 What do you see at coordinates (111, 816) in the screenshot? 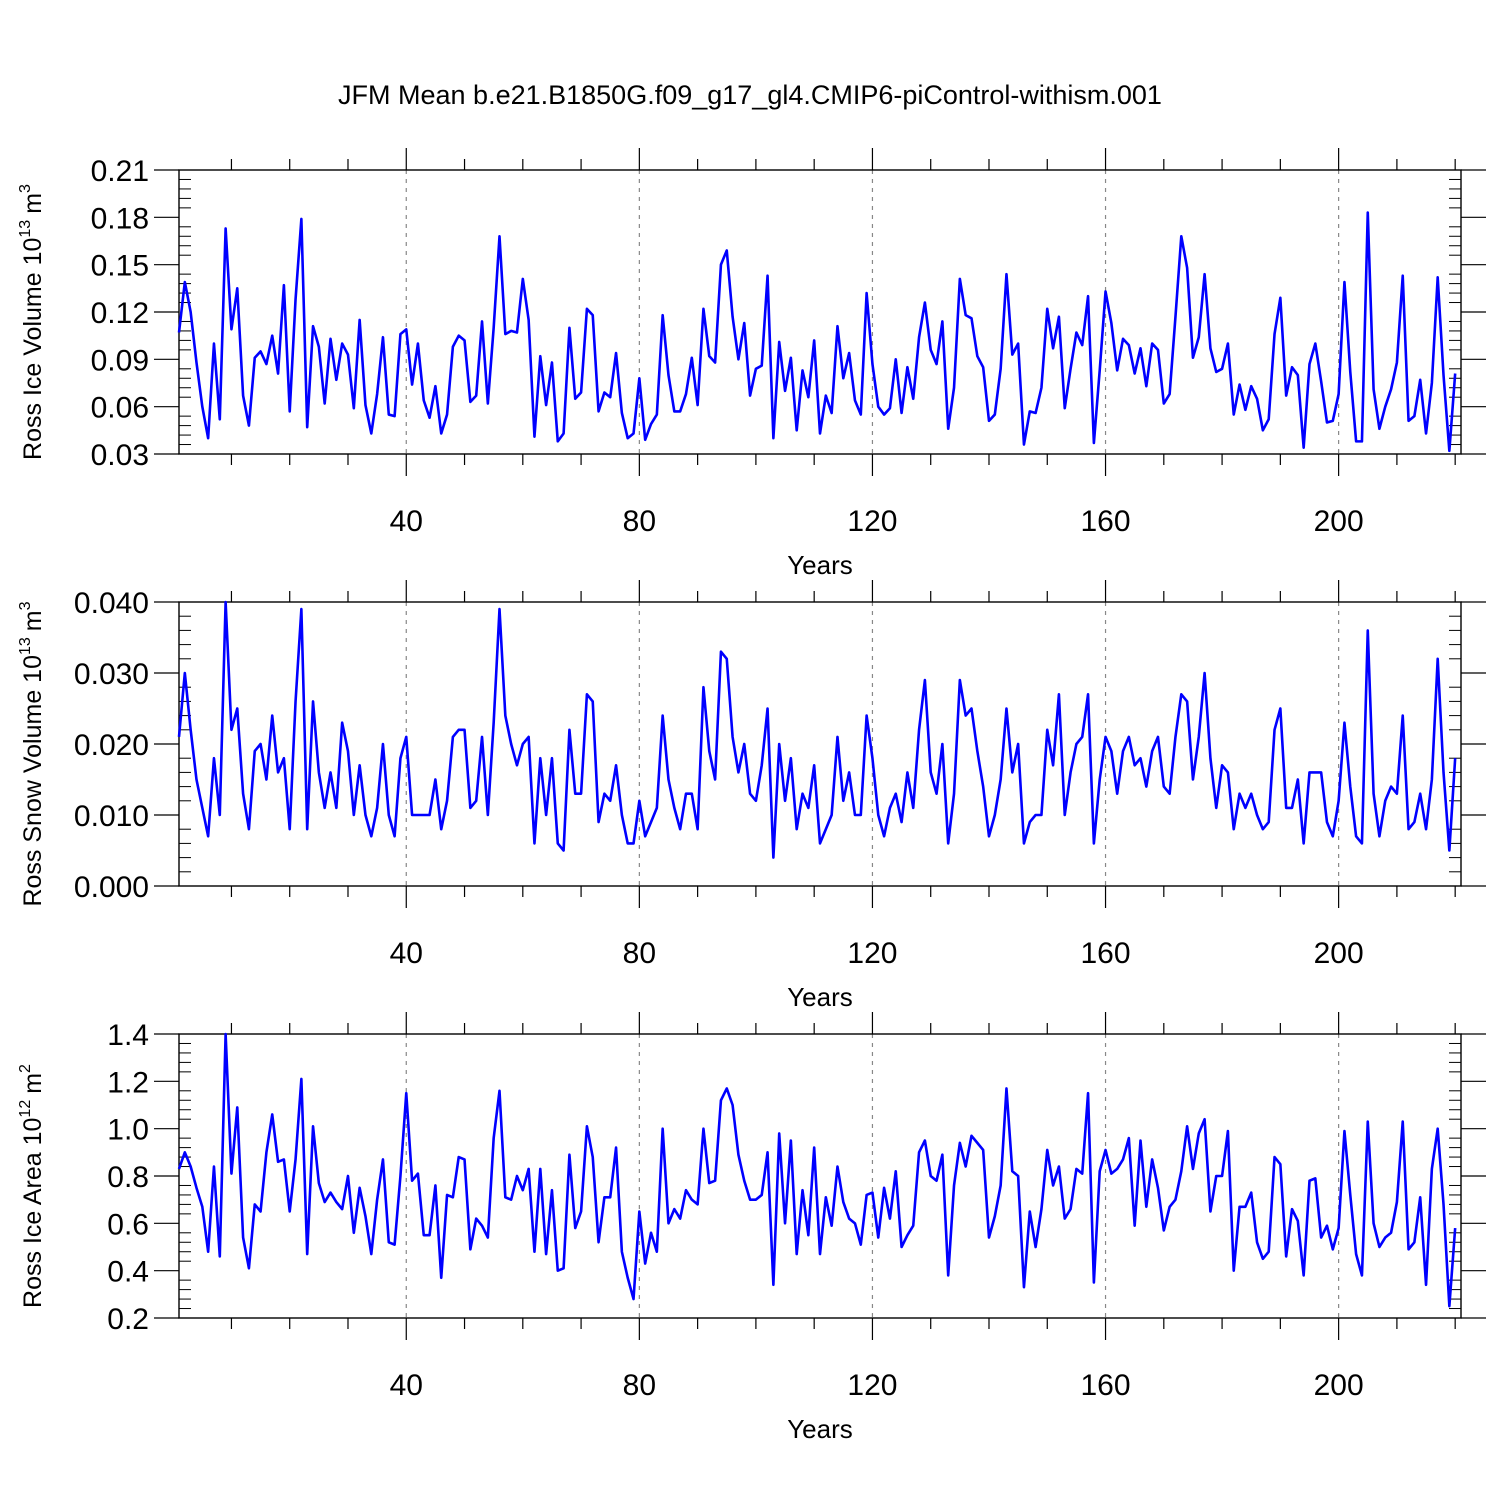
I see `y-tick-label: 0.010` at bounding box center [111, 816].